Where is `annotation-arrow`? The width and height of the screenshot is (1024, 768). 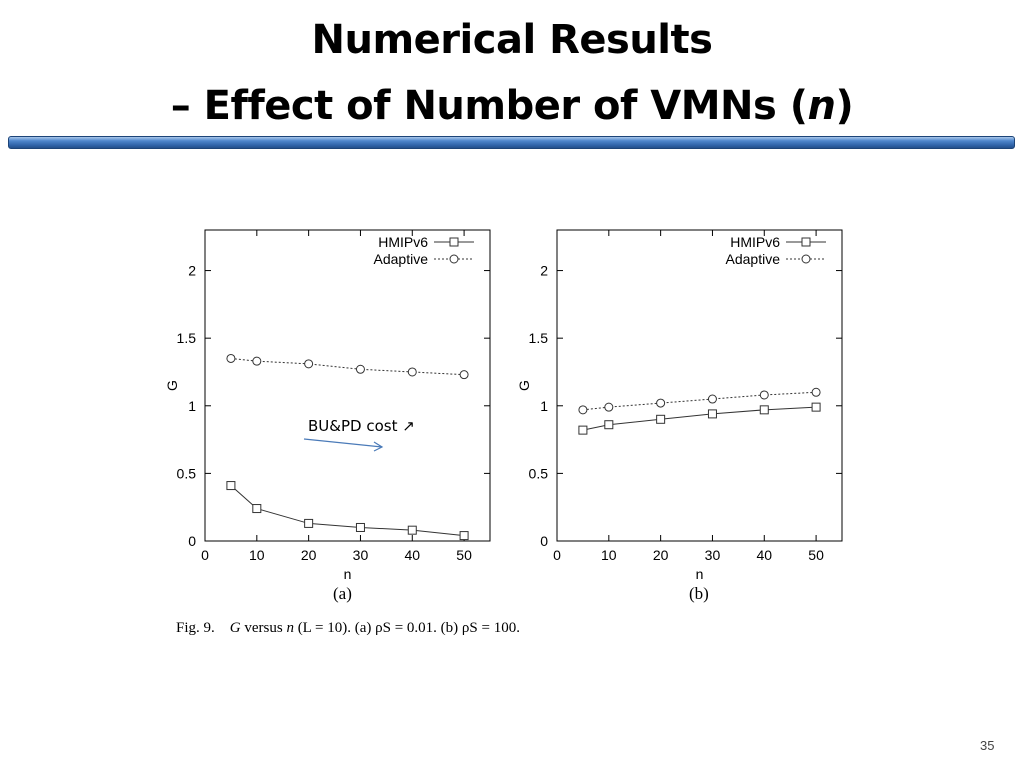 annotation-arrow is located at coordinates (343, 445).